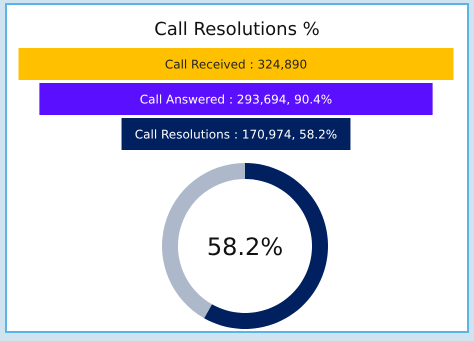 Image resolution: width=474 pixels, height=341 pixels. Describe the element at coordinates (182, 99) in the screenshot. I see `category-label: Call Answered` at that location.